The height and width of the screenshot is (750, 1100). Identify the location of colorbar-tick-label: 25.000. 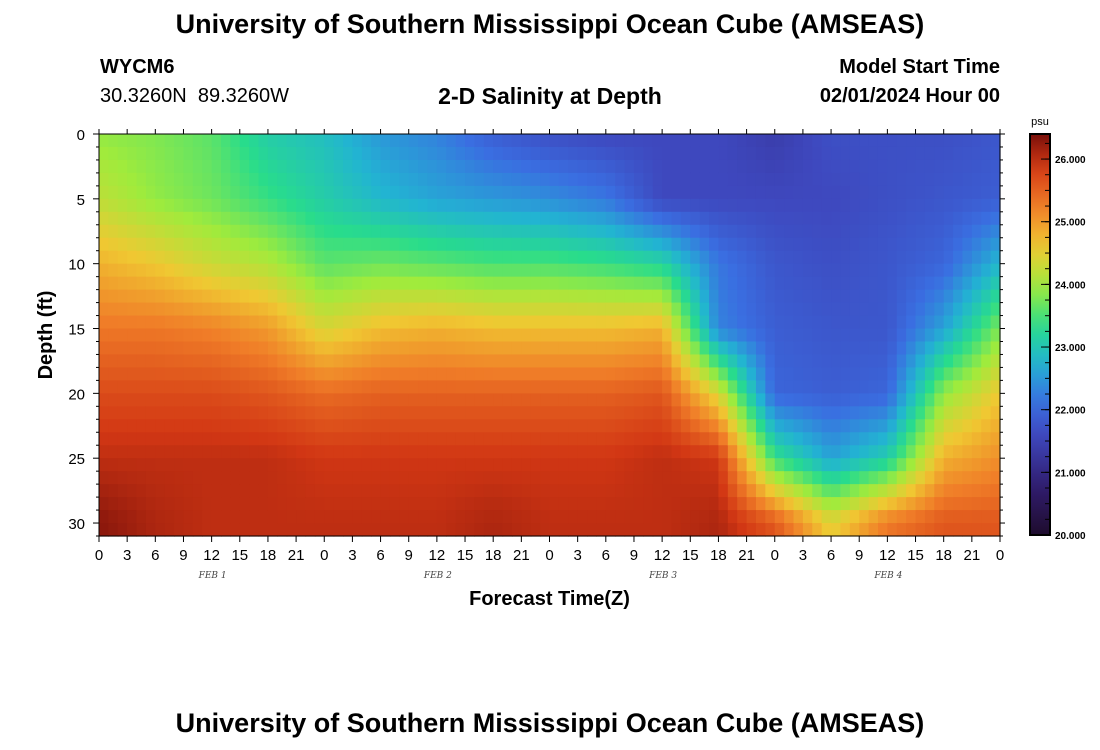
(1070, 223).